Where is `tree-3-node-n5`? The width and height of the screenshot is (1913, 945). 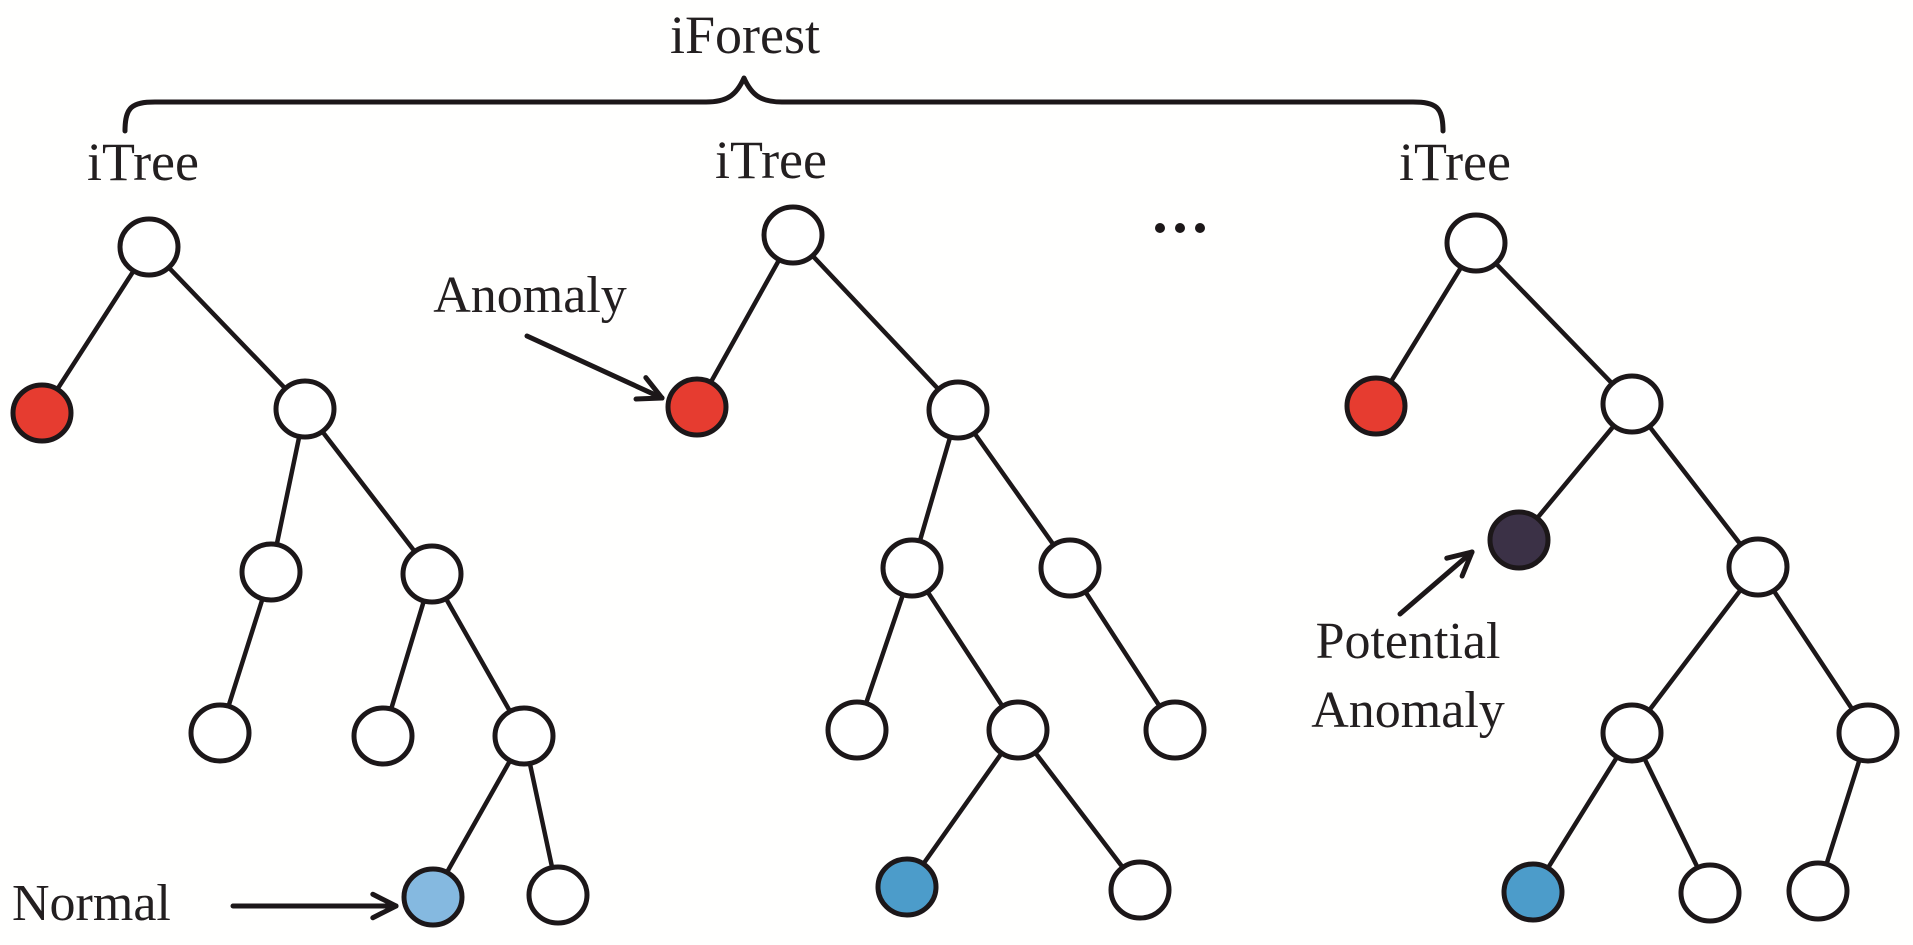
tree-3-node-n5 is located at coordinates (1710, 893).